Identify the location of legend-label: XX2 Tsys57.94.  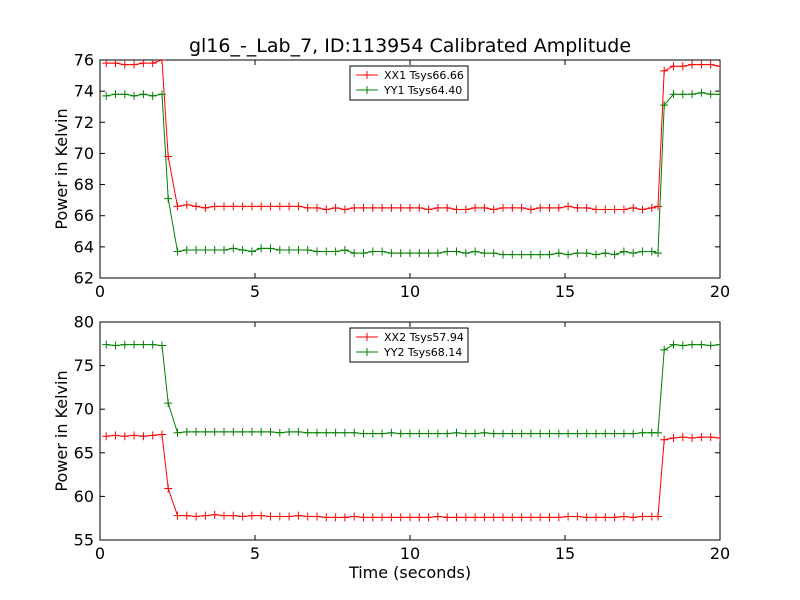
(424, 337).